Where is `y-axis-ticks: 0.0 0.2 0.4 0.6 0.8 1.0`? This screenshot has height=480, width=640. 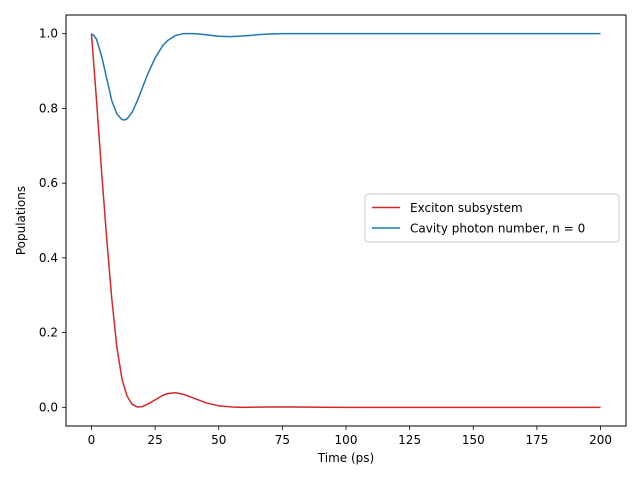 y-axis-ticks: 0.0 0.2 0.4 0.6 0.8 1.0 is located at coordinates (52, 220).